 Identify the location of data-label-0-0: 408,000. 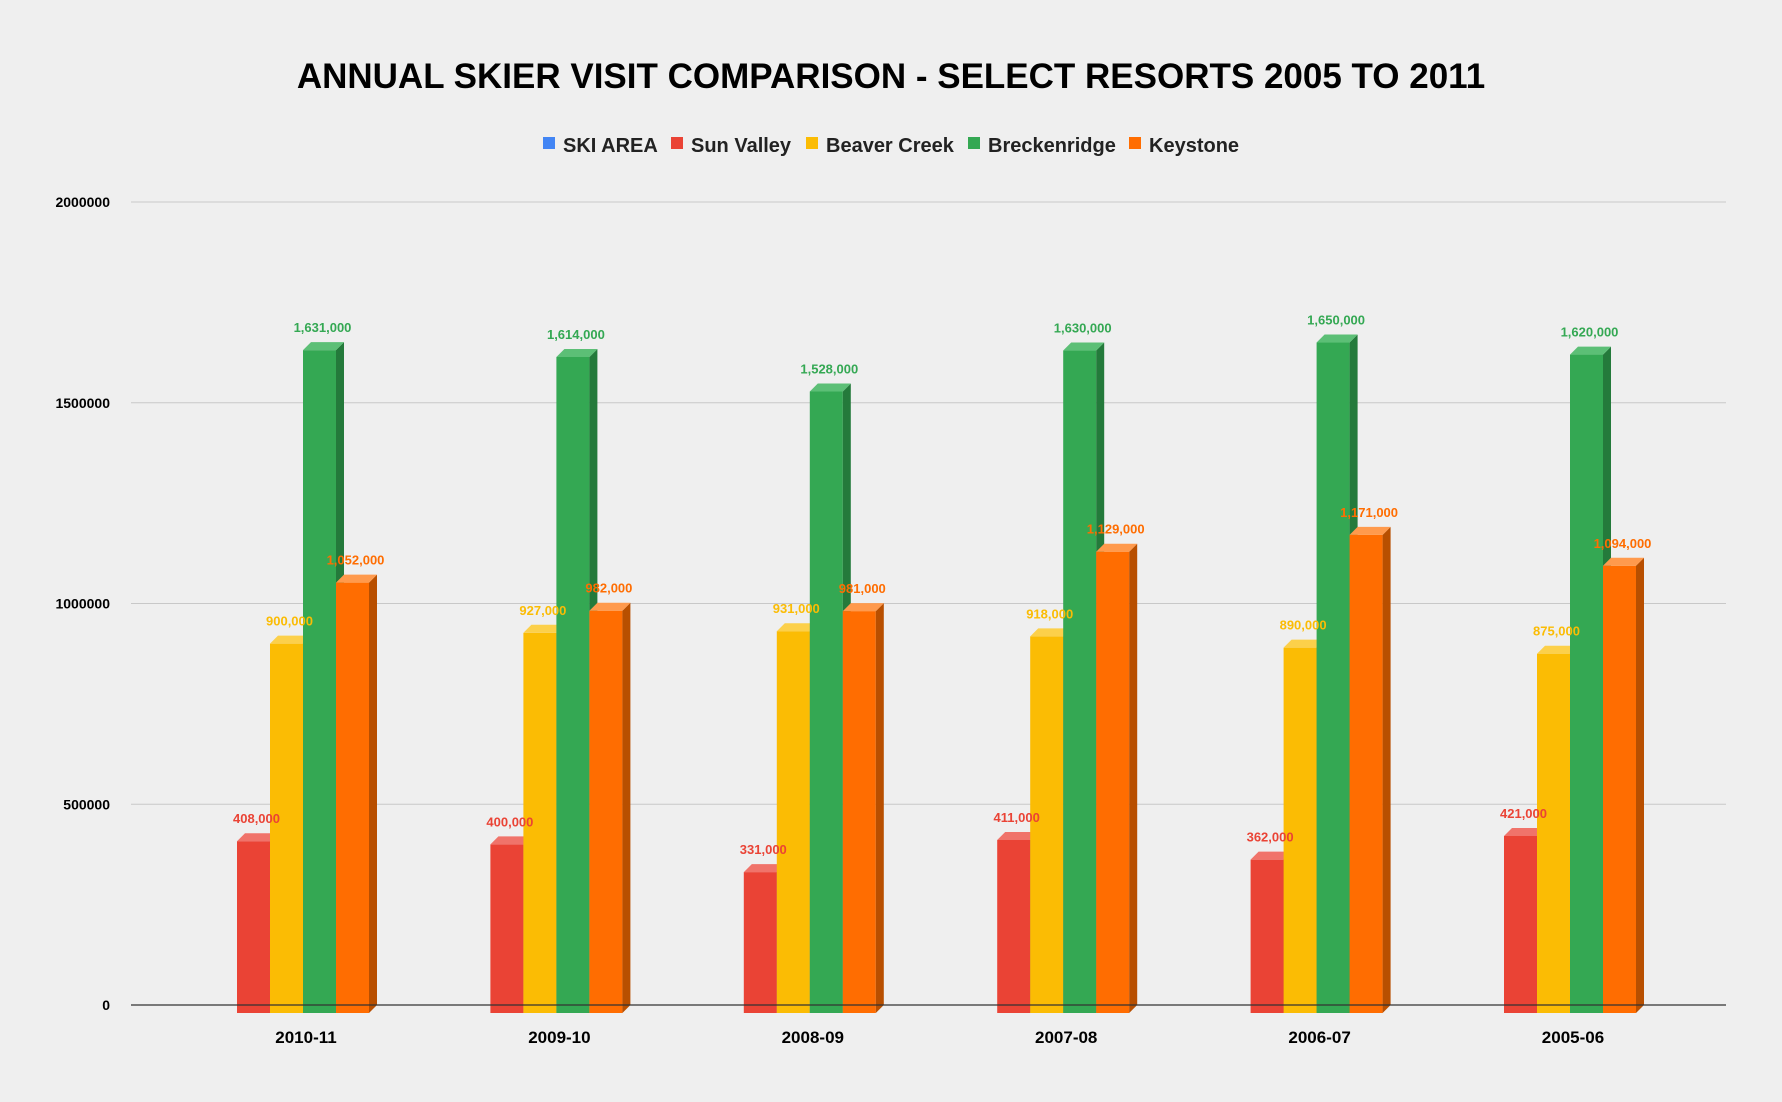
(256, 818).